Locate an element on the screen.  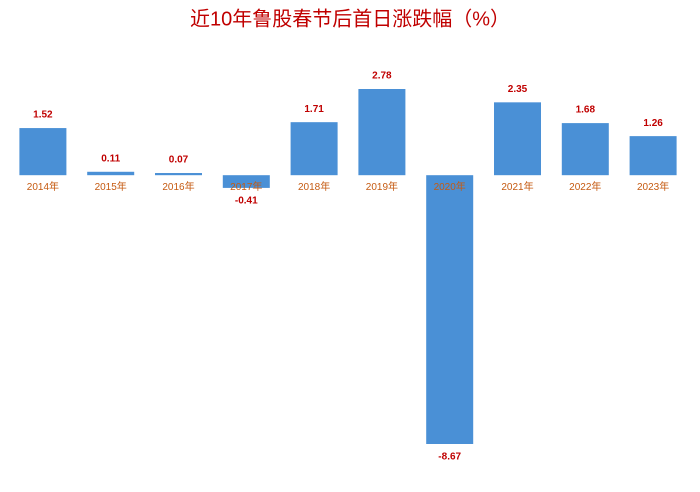
value-label: 1.71 is located at coordinates (314, 109).